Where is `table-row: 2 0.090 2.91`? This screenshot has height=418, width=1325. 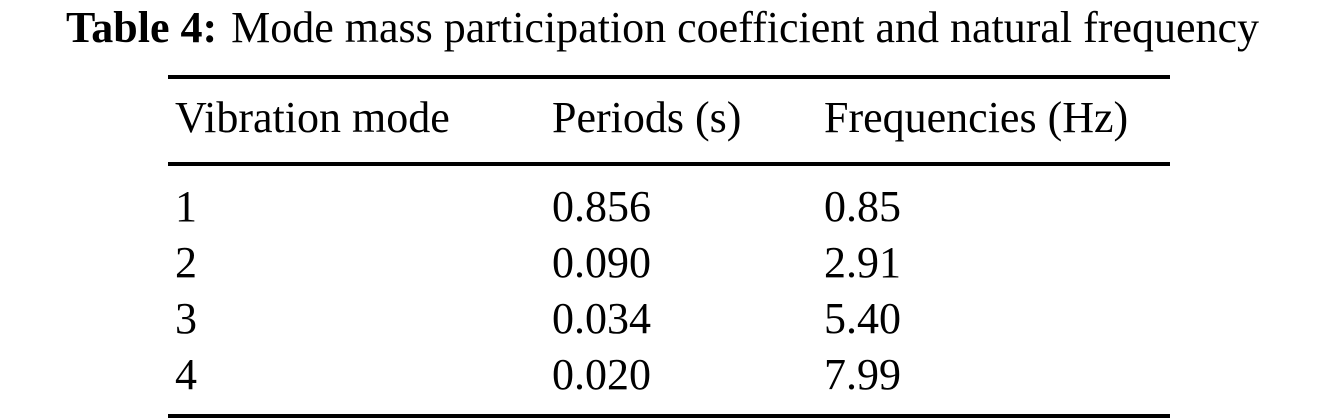
table-row: 2 0.090 2.91 is located at coordinates (669, 263).